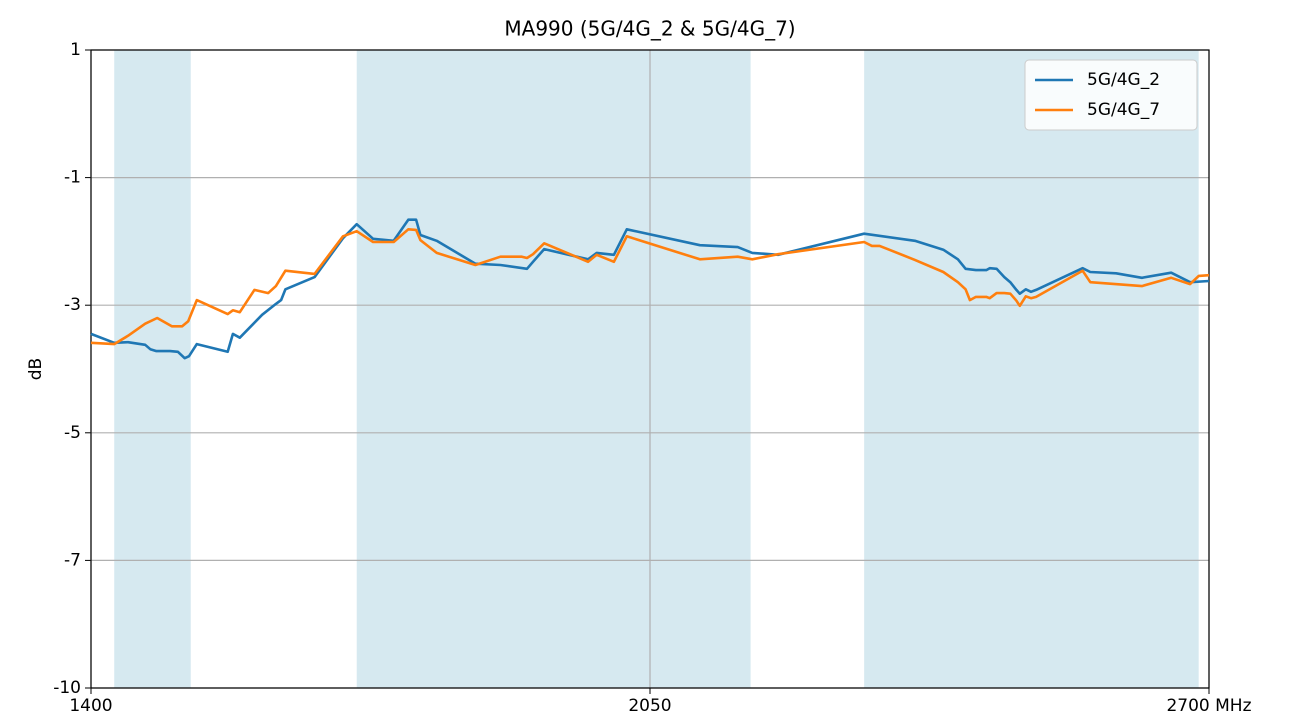 This screenshot has width=1305, height=724. I want to click on y-tick-label: -1, so click(72, 178).